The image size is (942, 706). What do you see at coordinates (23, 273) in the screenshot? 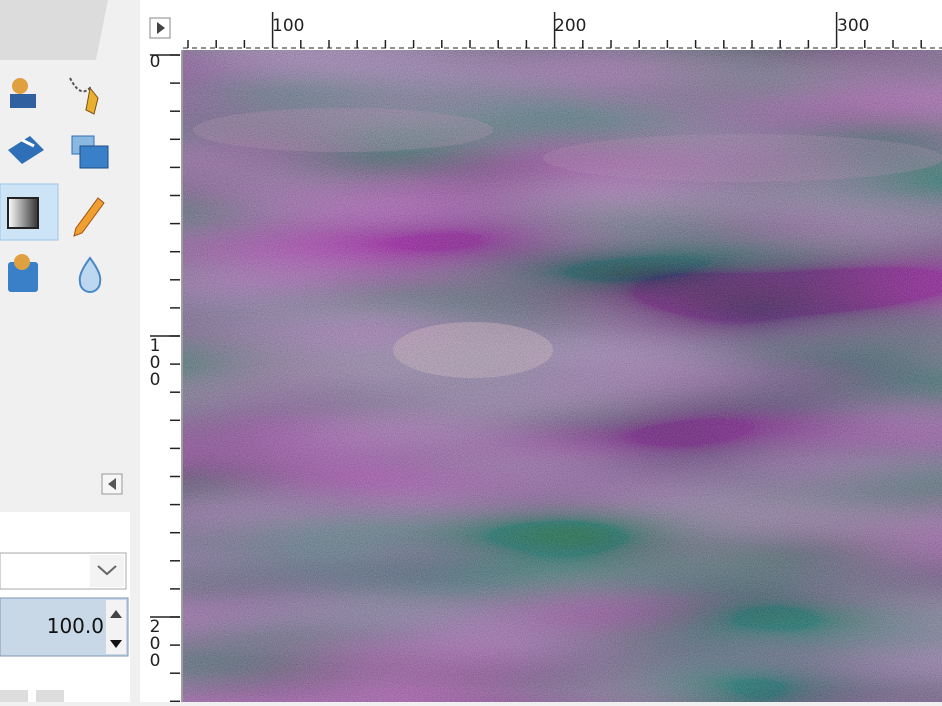
I see `tool-heal` at bounding box center [23, 273].